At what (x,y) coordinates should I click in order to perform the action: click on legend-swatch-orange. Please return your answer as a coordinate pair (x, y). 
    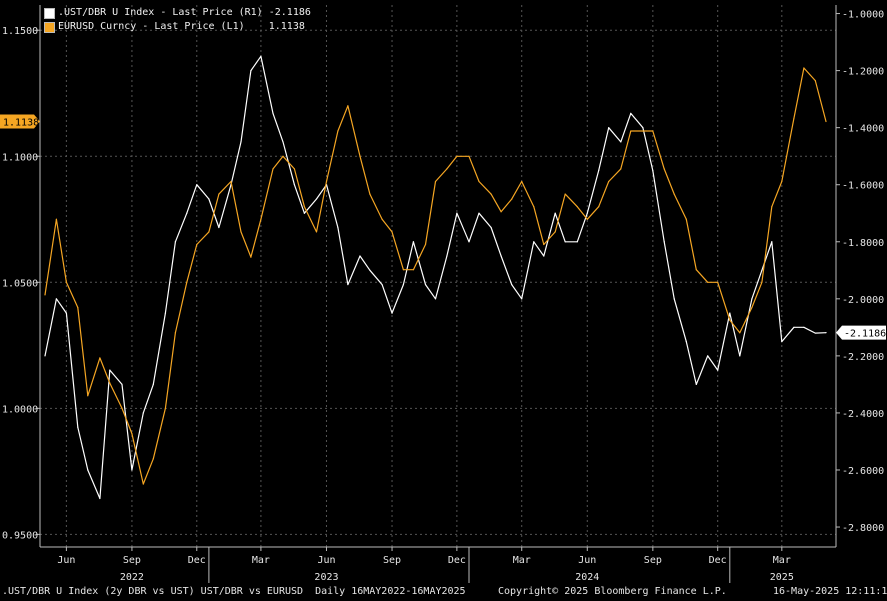
    Looking at the image, I should click on (49, 27).